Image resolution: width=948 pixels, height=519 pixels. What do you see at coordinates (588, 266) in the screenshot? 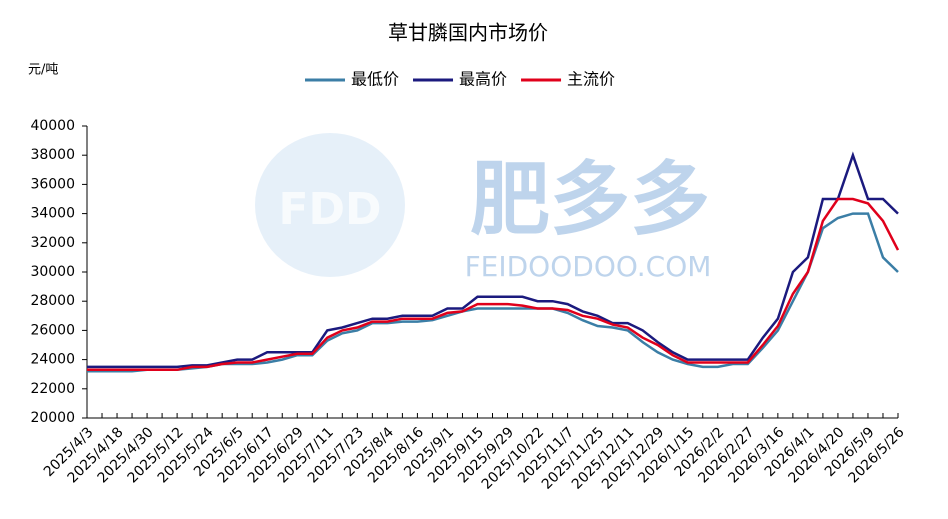
I see `watermark-site: FEIDOODOO.COM` at bounding box center [588, 266].